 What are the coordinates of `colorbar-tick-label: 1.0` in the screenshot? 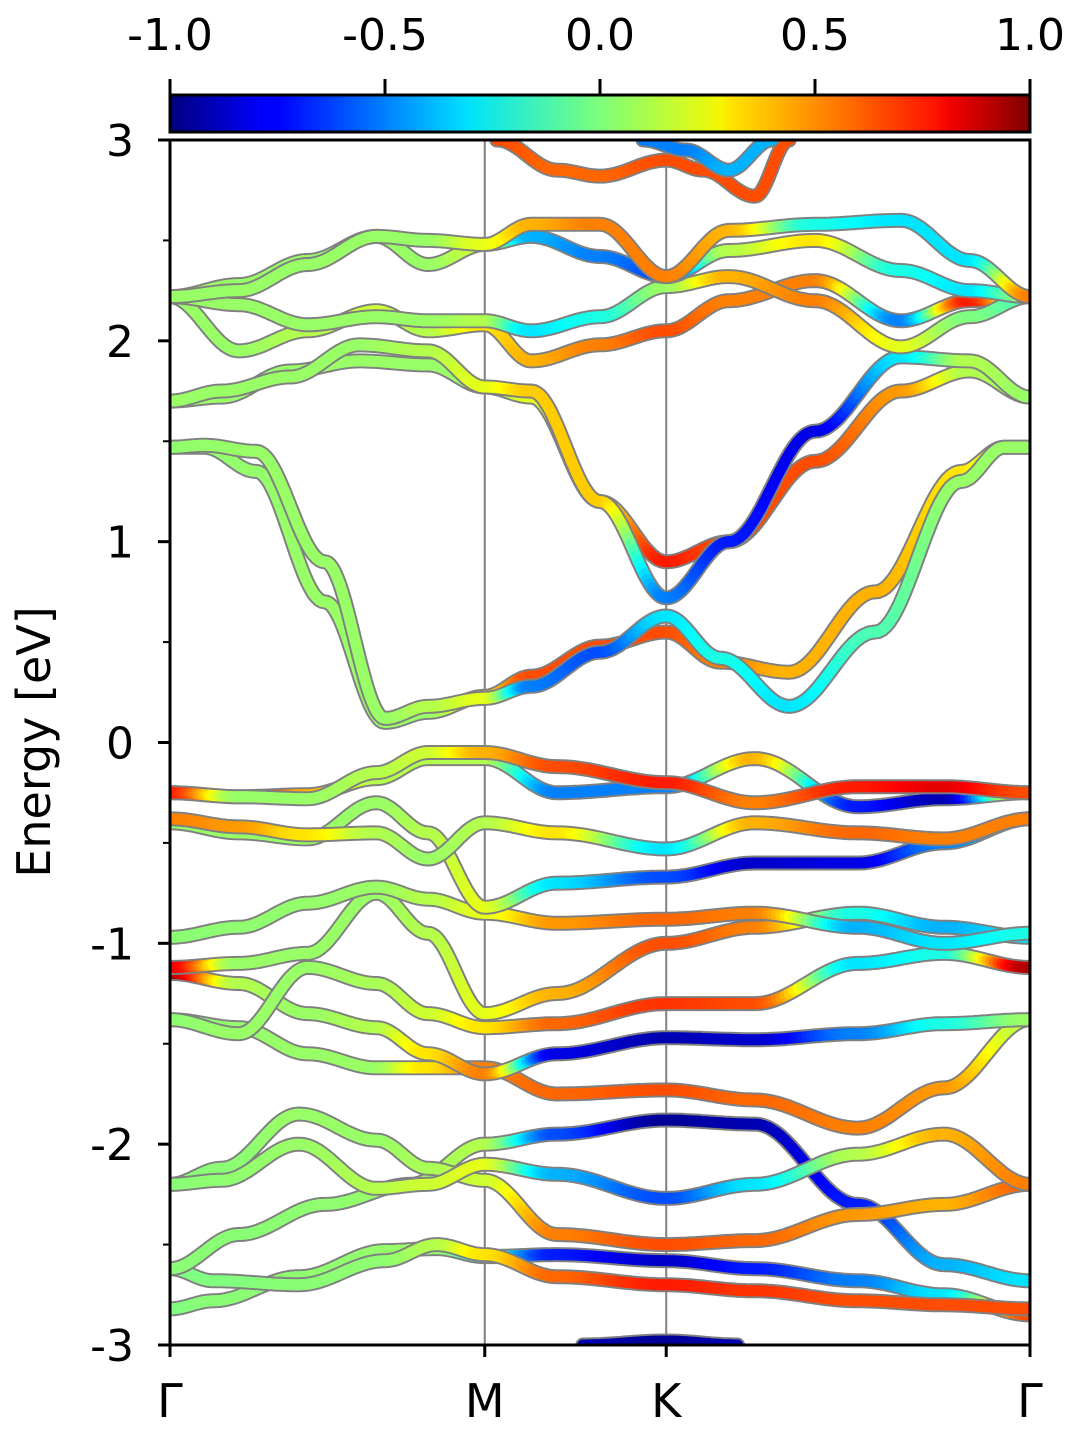 It's located at (1030, 35).